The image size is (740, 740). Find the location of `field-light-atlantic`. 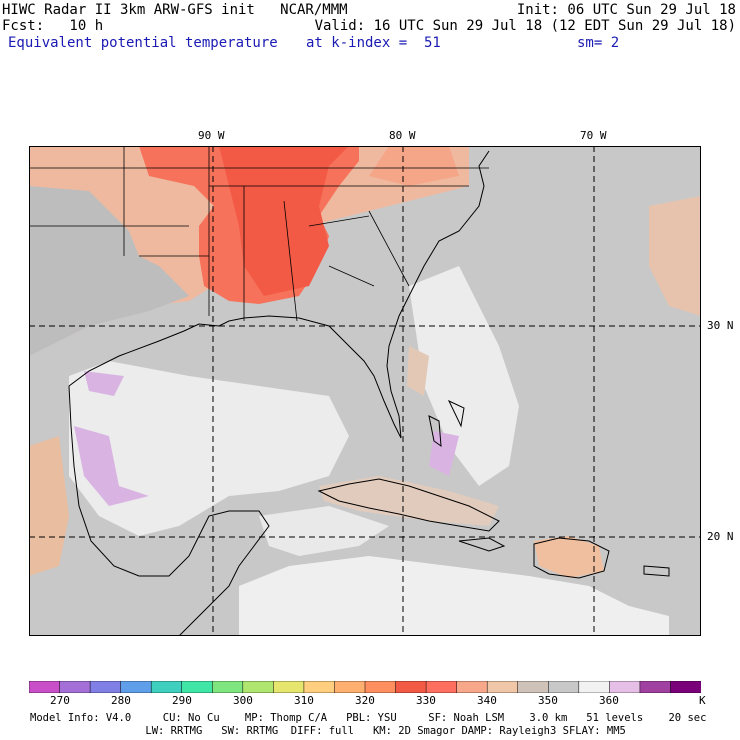

field-light-atlantic is located at coordinates (464, 376).